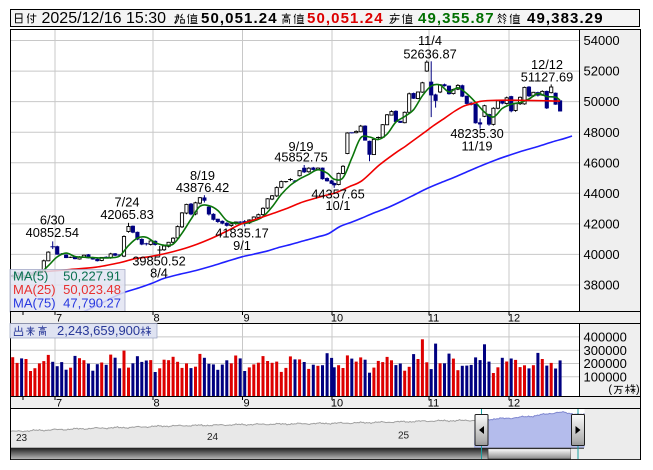  I want to click on svg-text: 54000, so click(602, 40).